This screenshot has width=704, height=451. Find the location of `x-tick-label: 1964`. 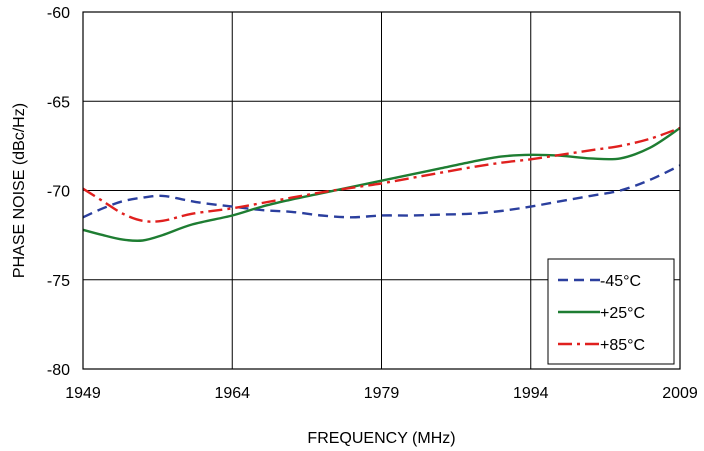

x-tick-label: 1964 is located at coordinates (232, 393).